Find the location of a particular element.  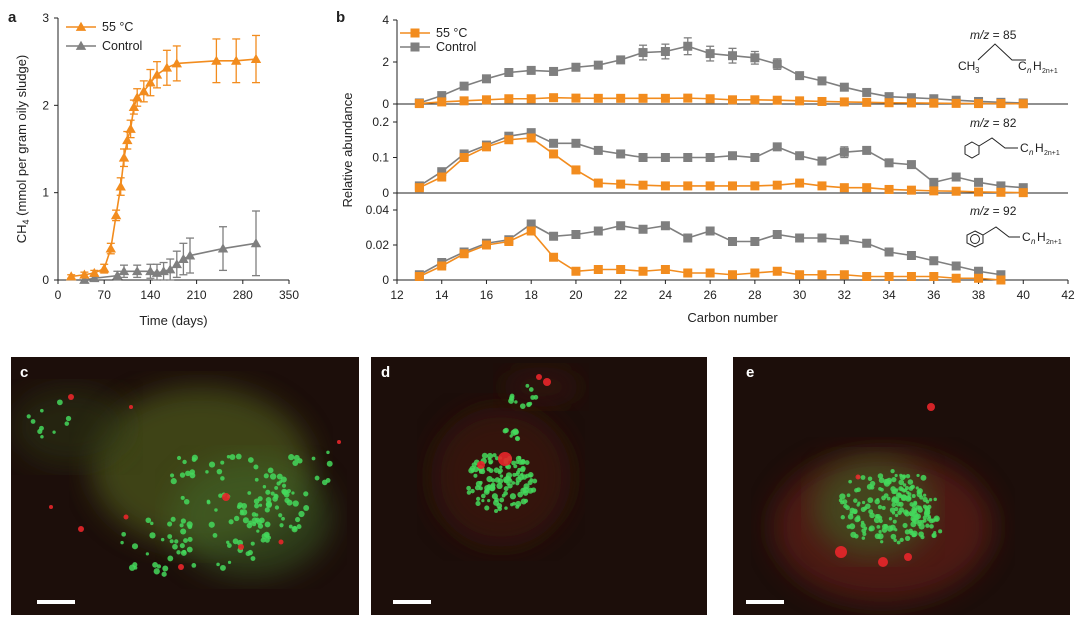

structure-text: 2n+1 is located at coordinates (1050, 71).